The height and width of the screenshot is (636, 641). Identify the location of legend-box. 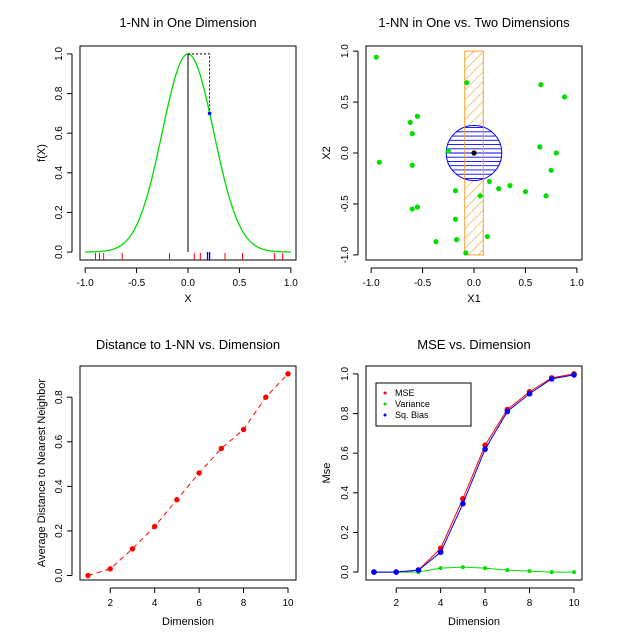
(423, 404).